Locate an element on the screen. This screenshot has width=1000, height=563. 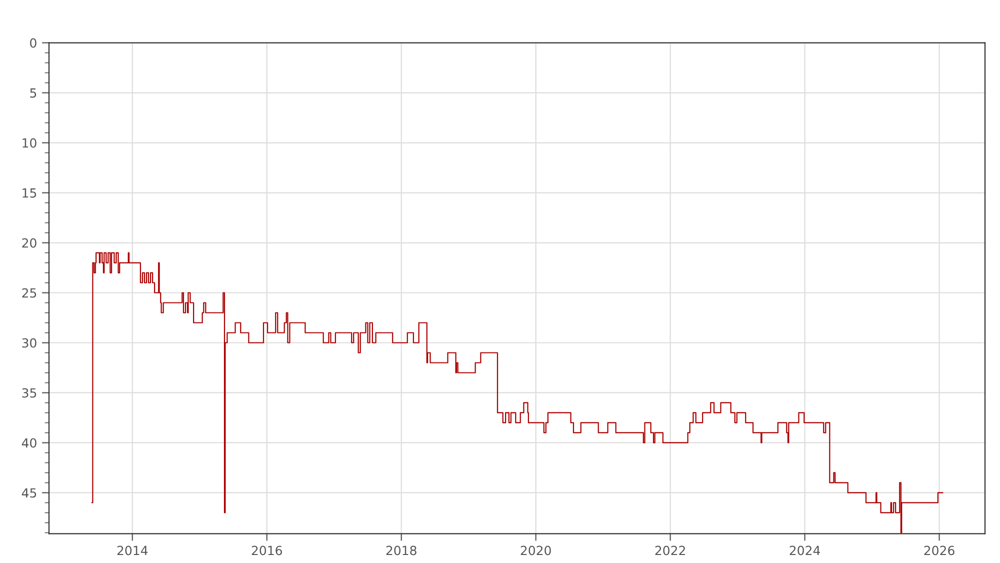
y-tick-label: 40 is located at coordinates (29, 443).